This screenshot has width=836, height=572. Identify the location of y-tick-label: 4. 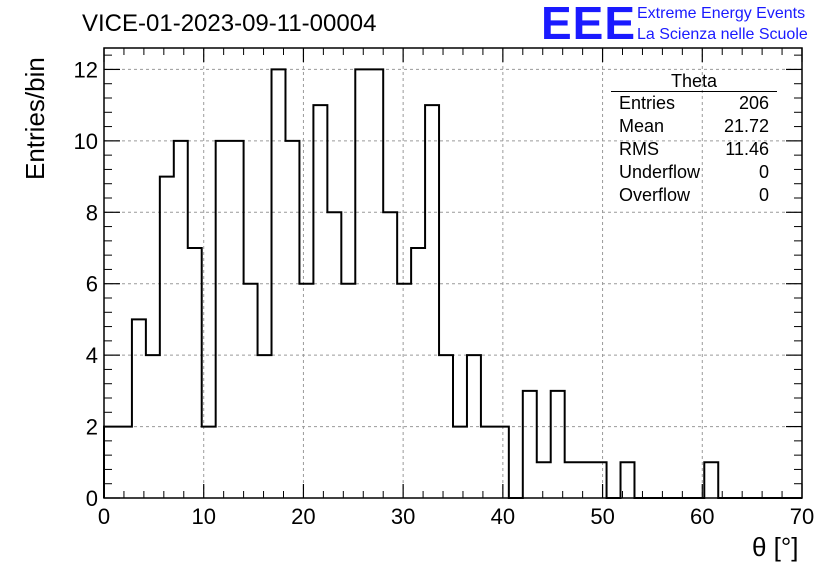
(92, 355).